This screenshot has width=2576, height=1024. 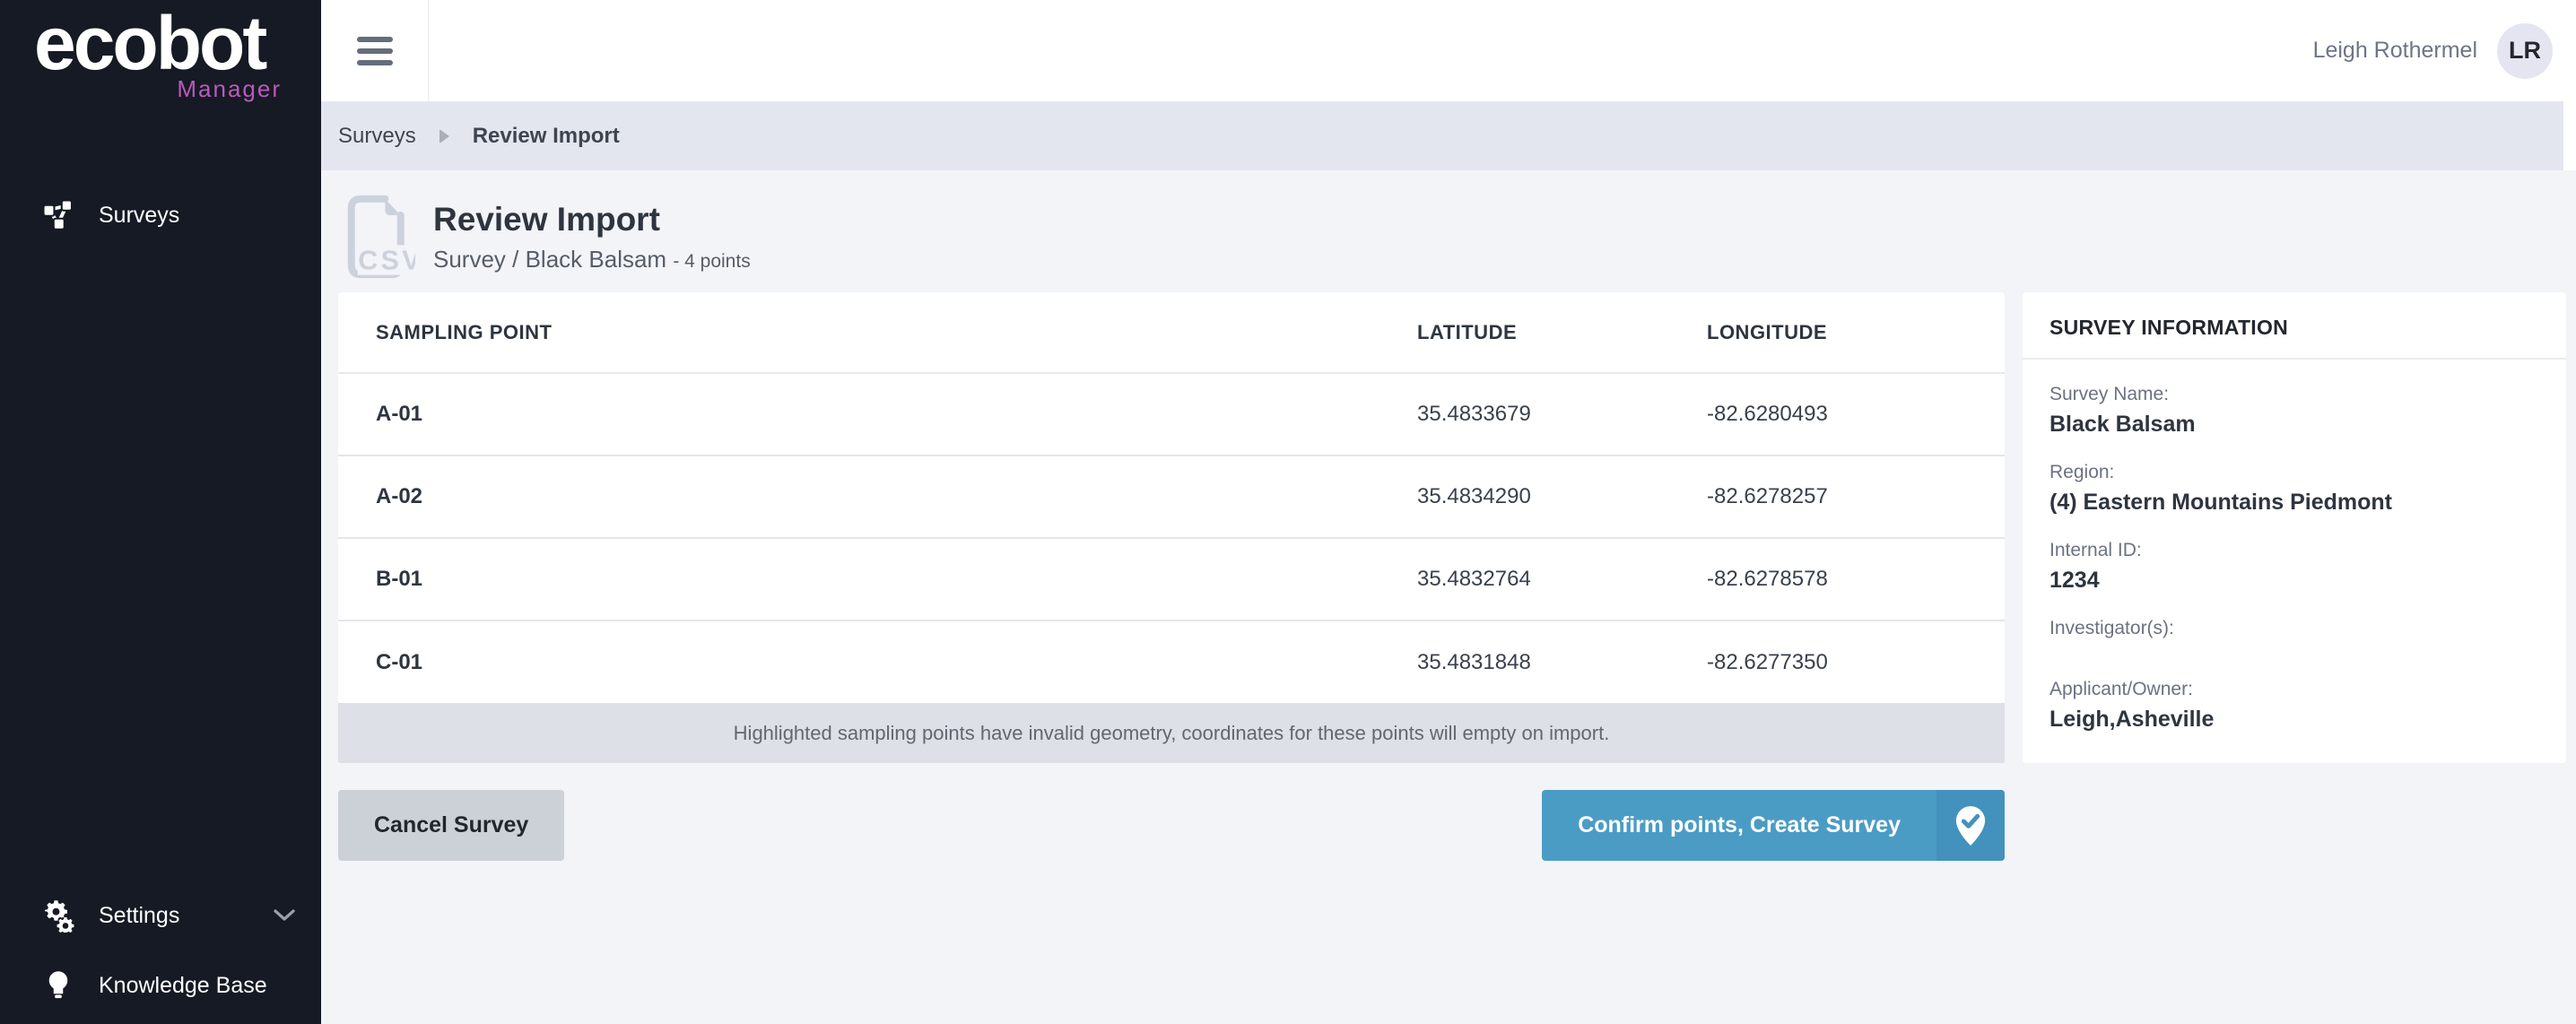 What do you see at coordinates (2294, 567) in the screenshot?
I see `info-field-internal-id: Internal ID: 1234` at bounding box center [2294, 567].